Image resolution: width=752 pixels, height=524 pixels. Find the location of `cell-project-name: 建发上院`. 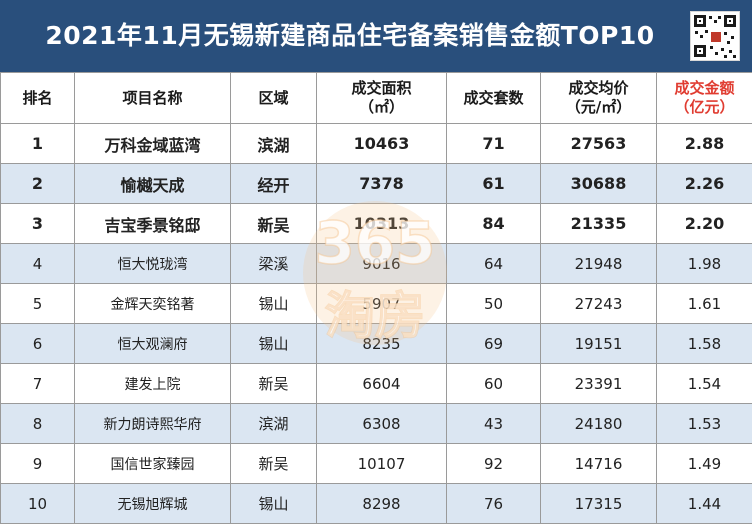

cell-project-name: 建发上院 is located at coordinates (152, 383).